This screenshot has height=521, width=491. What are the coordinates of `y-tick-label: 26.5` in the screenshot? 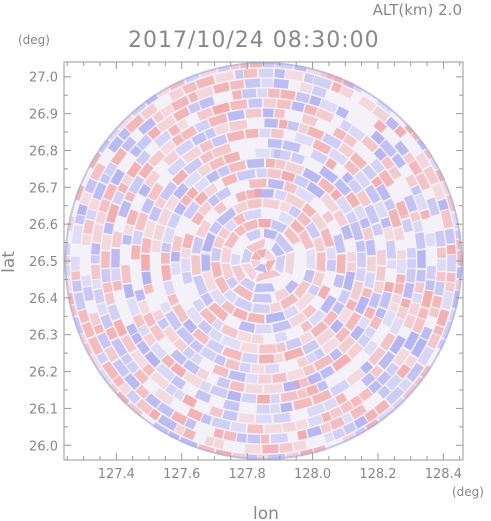 It's located at (43, 262).